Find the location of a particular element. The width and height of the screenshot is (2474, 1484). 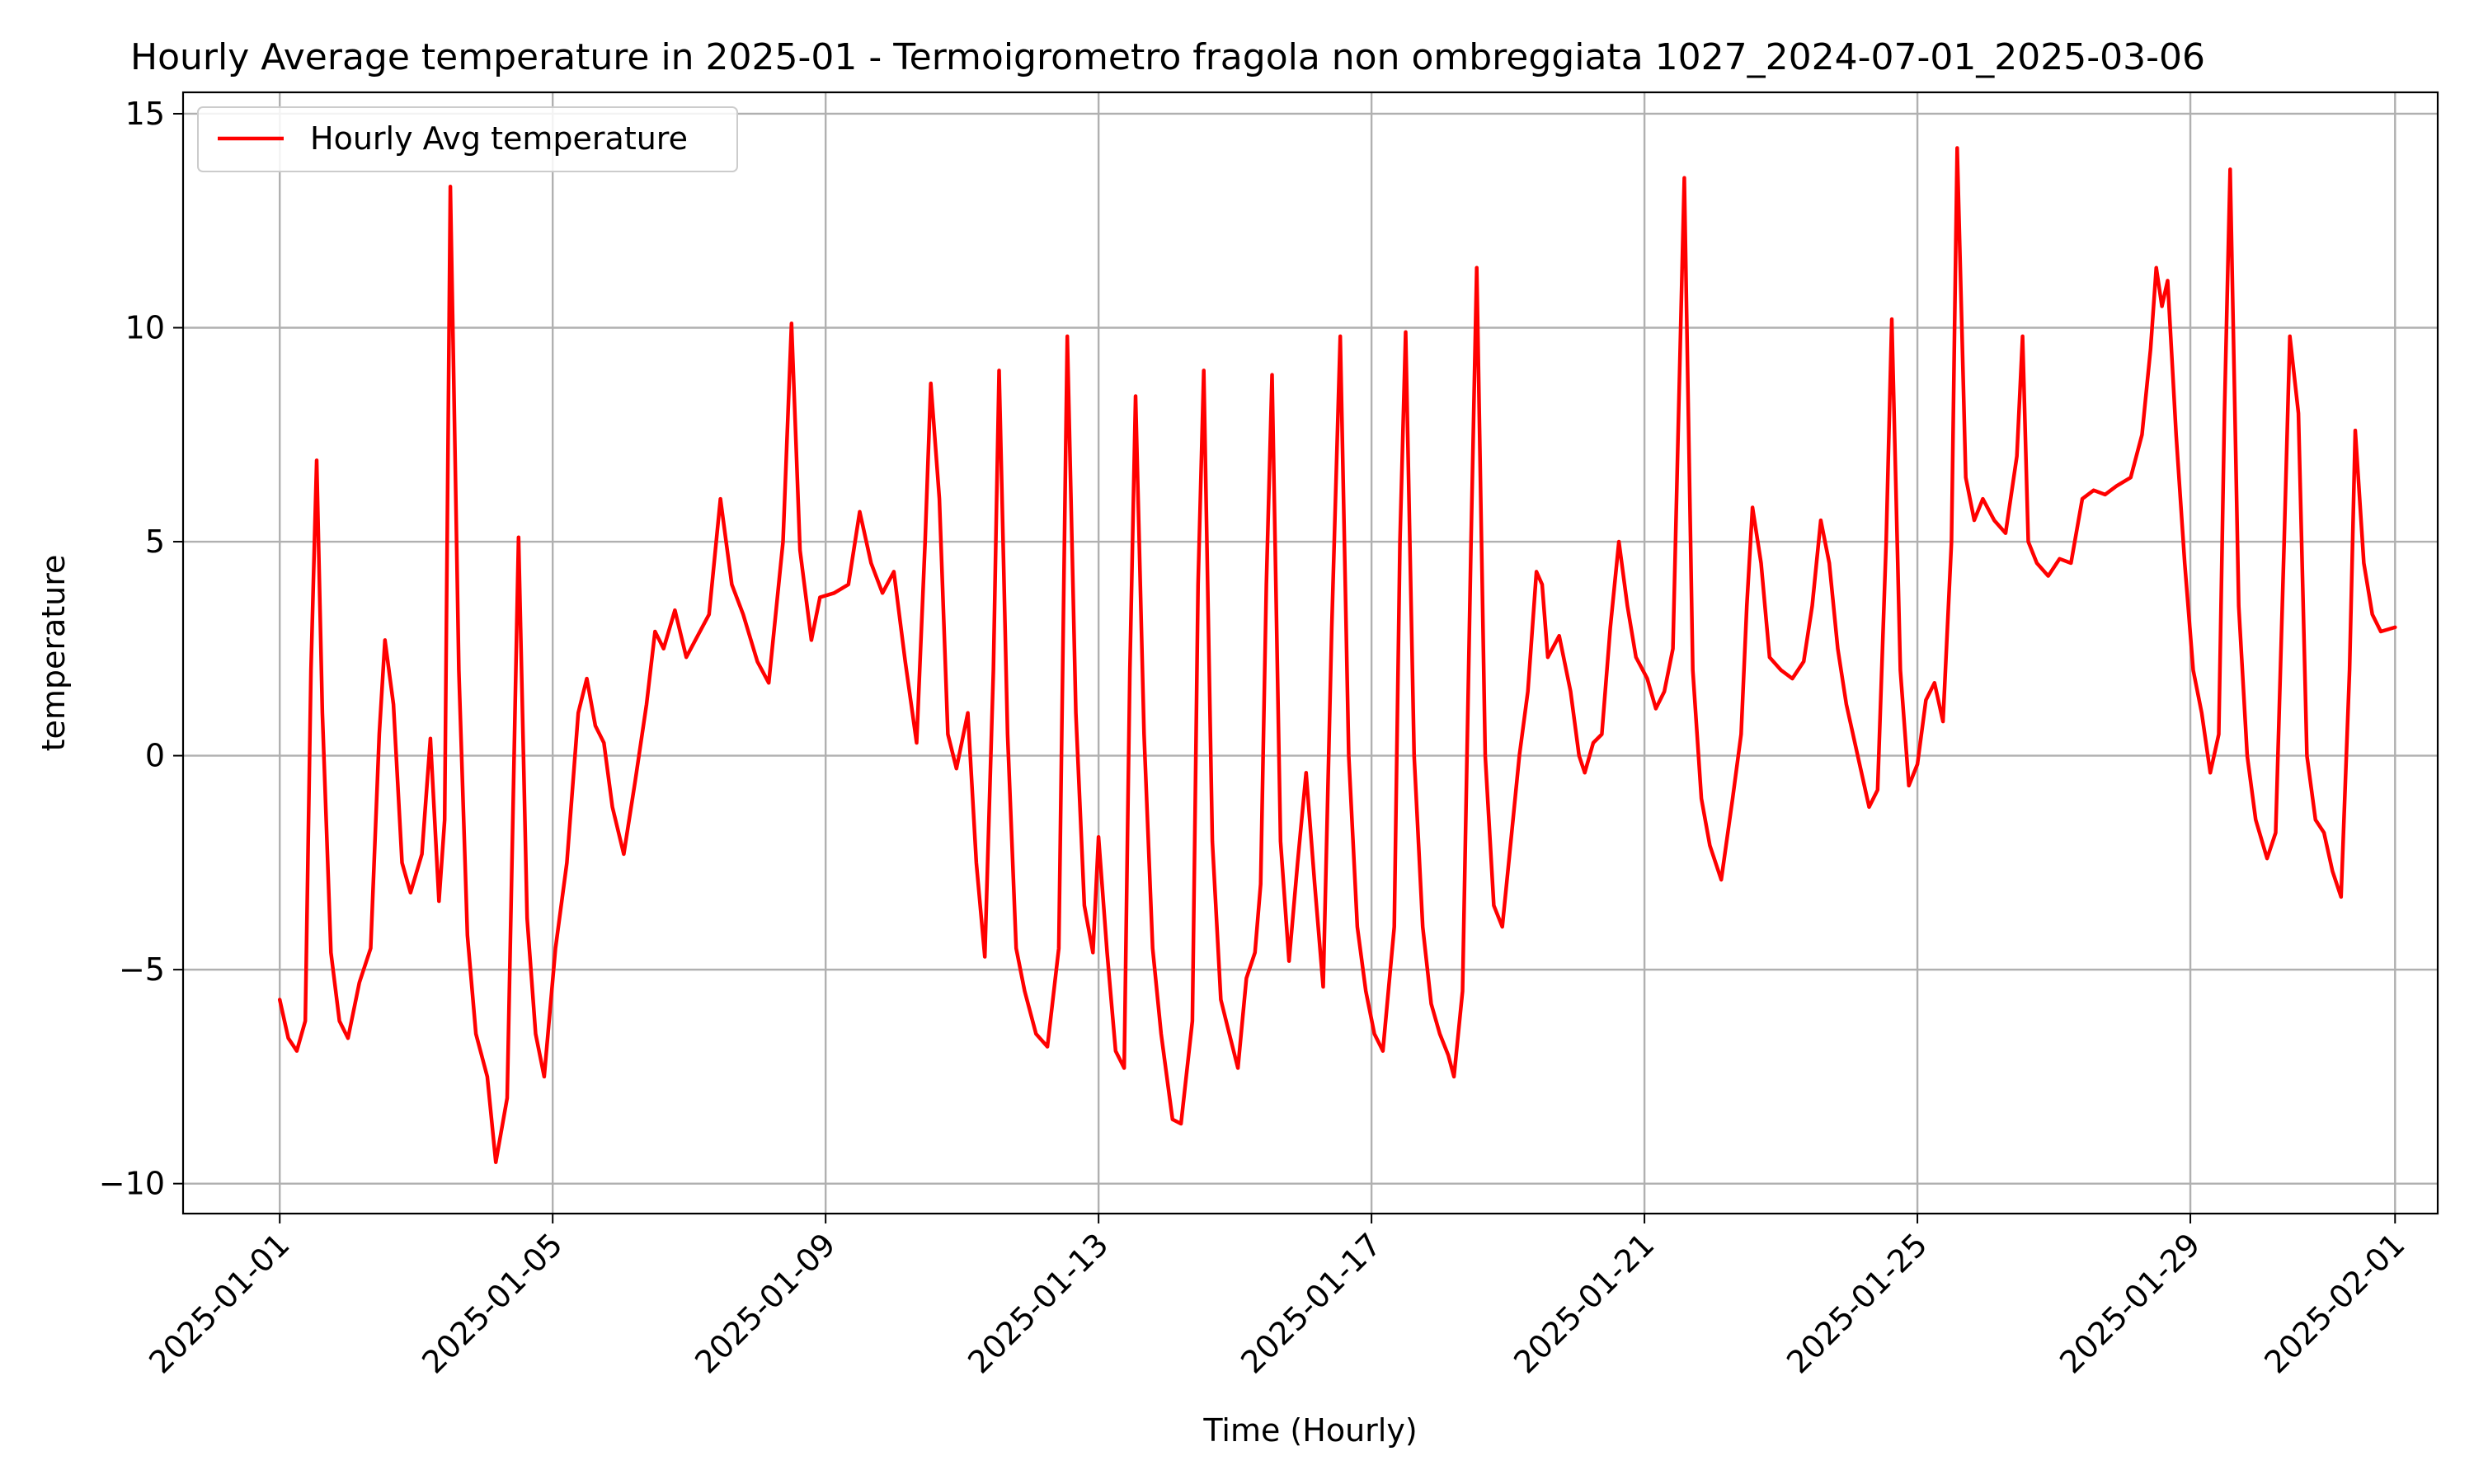

legend-entry-label: Hourly Avg temperature is located at coordinates (499, 138).